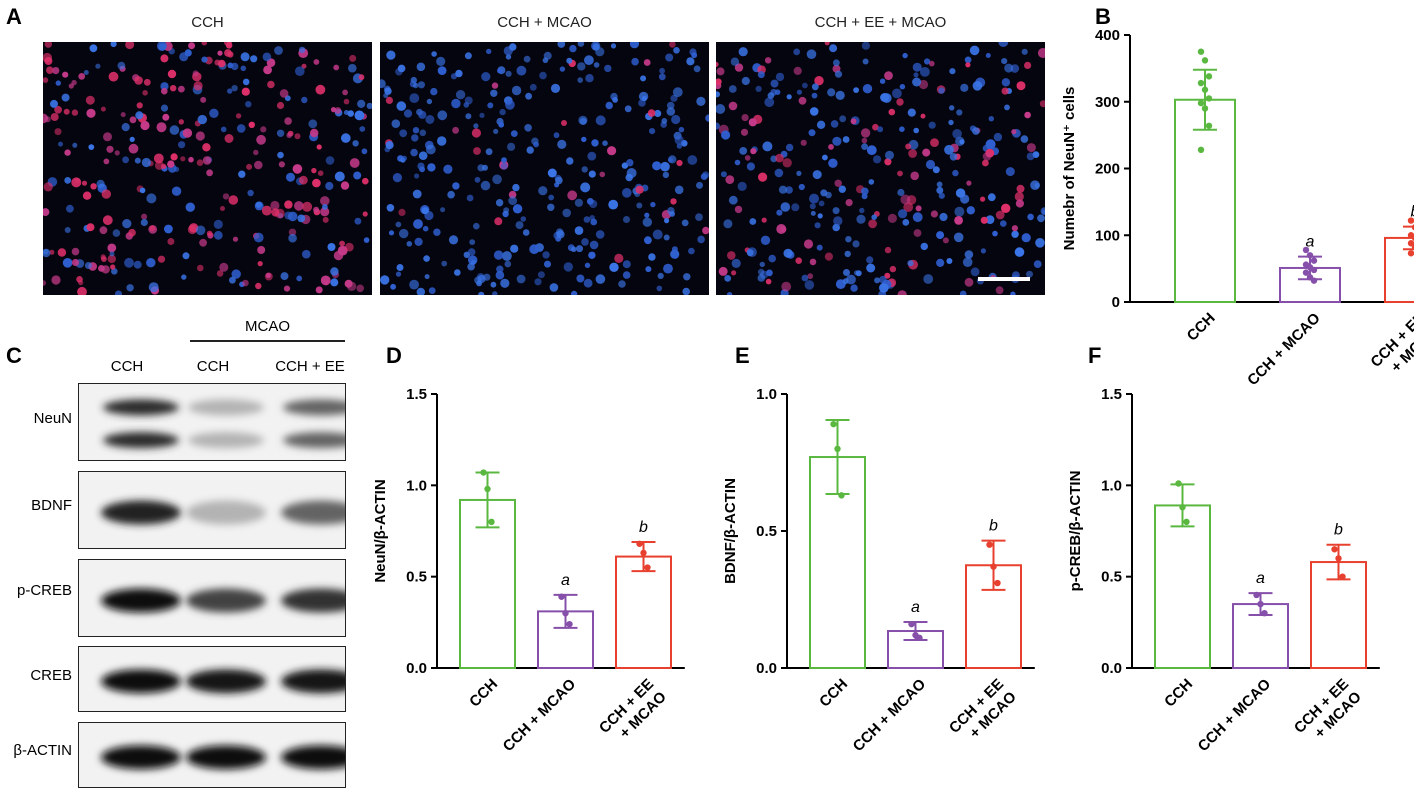 Image resolution: width=1414 pixels, height=790 pixels. What do you see at coordinates (766, 394) in the screenshot?
I see `y-tick-label: 1.0` at bounding box center [766, 394].